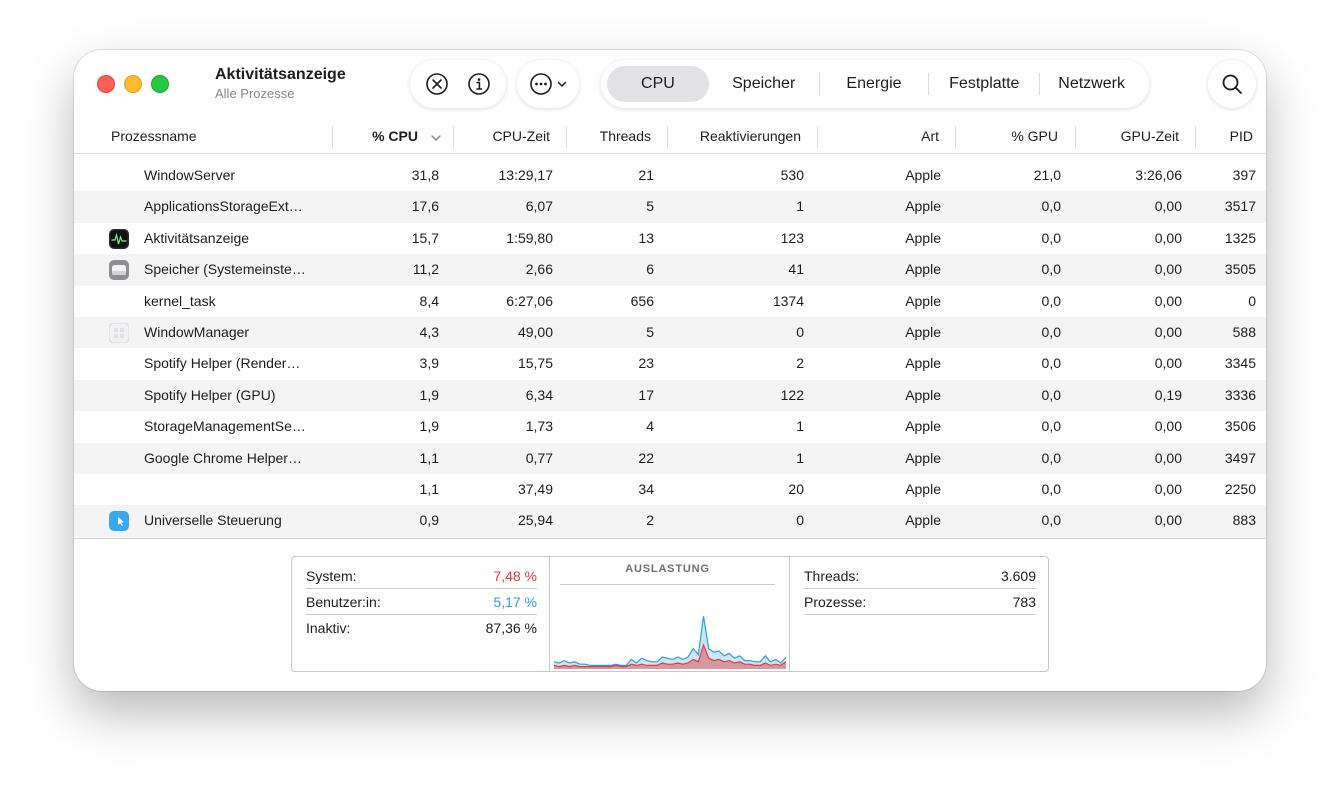 The image size is (1340, 788). What do you see at coordinates (548, 84) in the screenshot?
I see `more-actions-button` at bounding box center [548, 84].